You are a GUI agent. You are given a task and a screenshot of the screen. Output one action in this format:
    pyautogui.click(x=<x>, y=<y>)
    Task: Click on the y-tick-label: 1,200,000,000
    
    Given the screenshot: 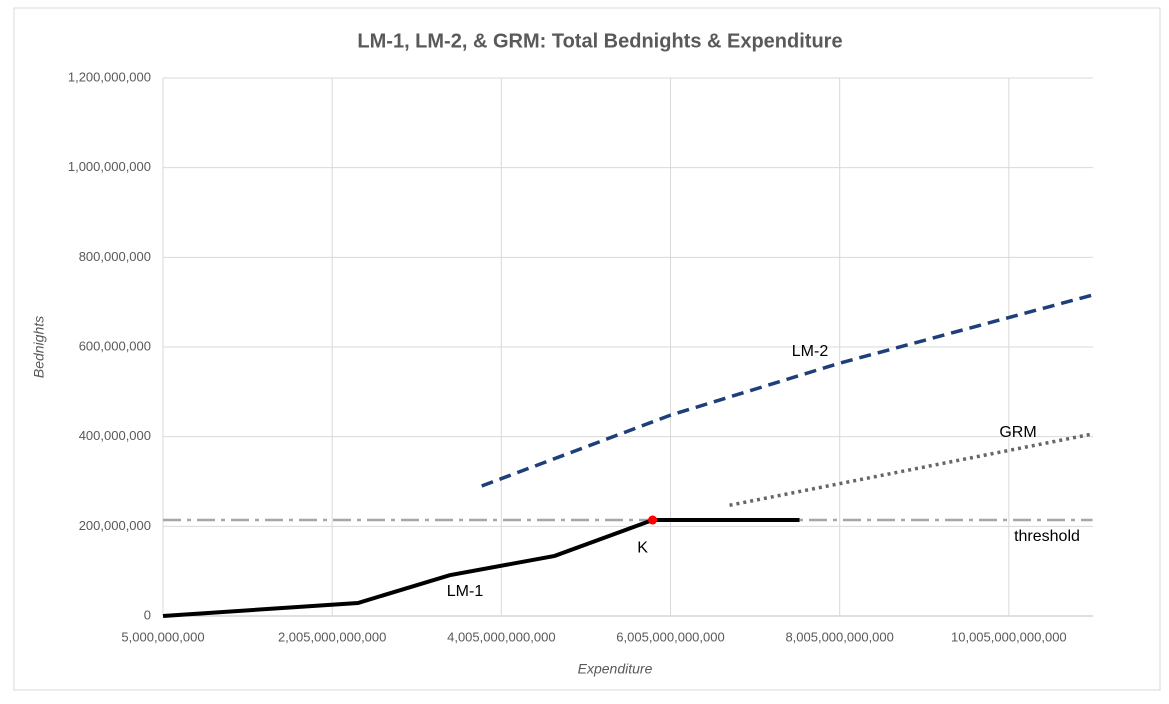 What is the action you would take?
    pyautogui.click(x=109, y=76)
    